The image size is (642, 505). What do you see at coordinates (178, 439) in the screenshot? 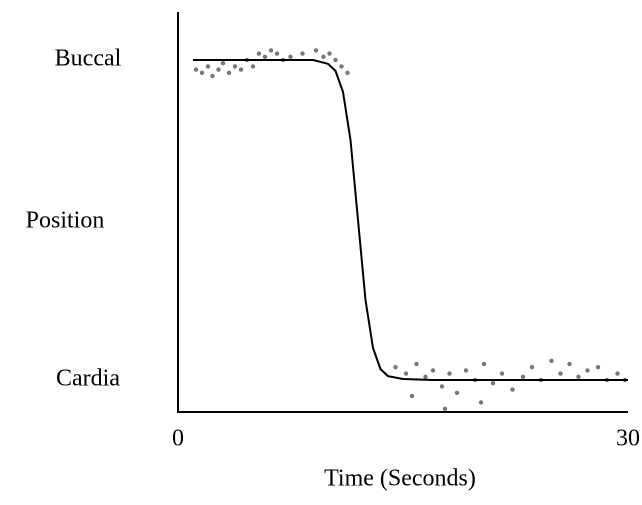
I see `x-tick-label: 0` at bounding box center [178, 439].